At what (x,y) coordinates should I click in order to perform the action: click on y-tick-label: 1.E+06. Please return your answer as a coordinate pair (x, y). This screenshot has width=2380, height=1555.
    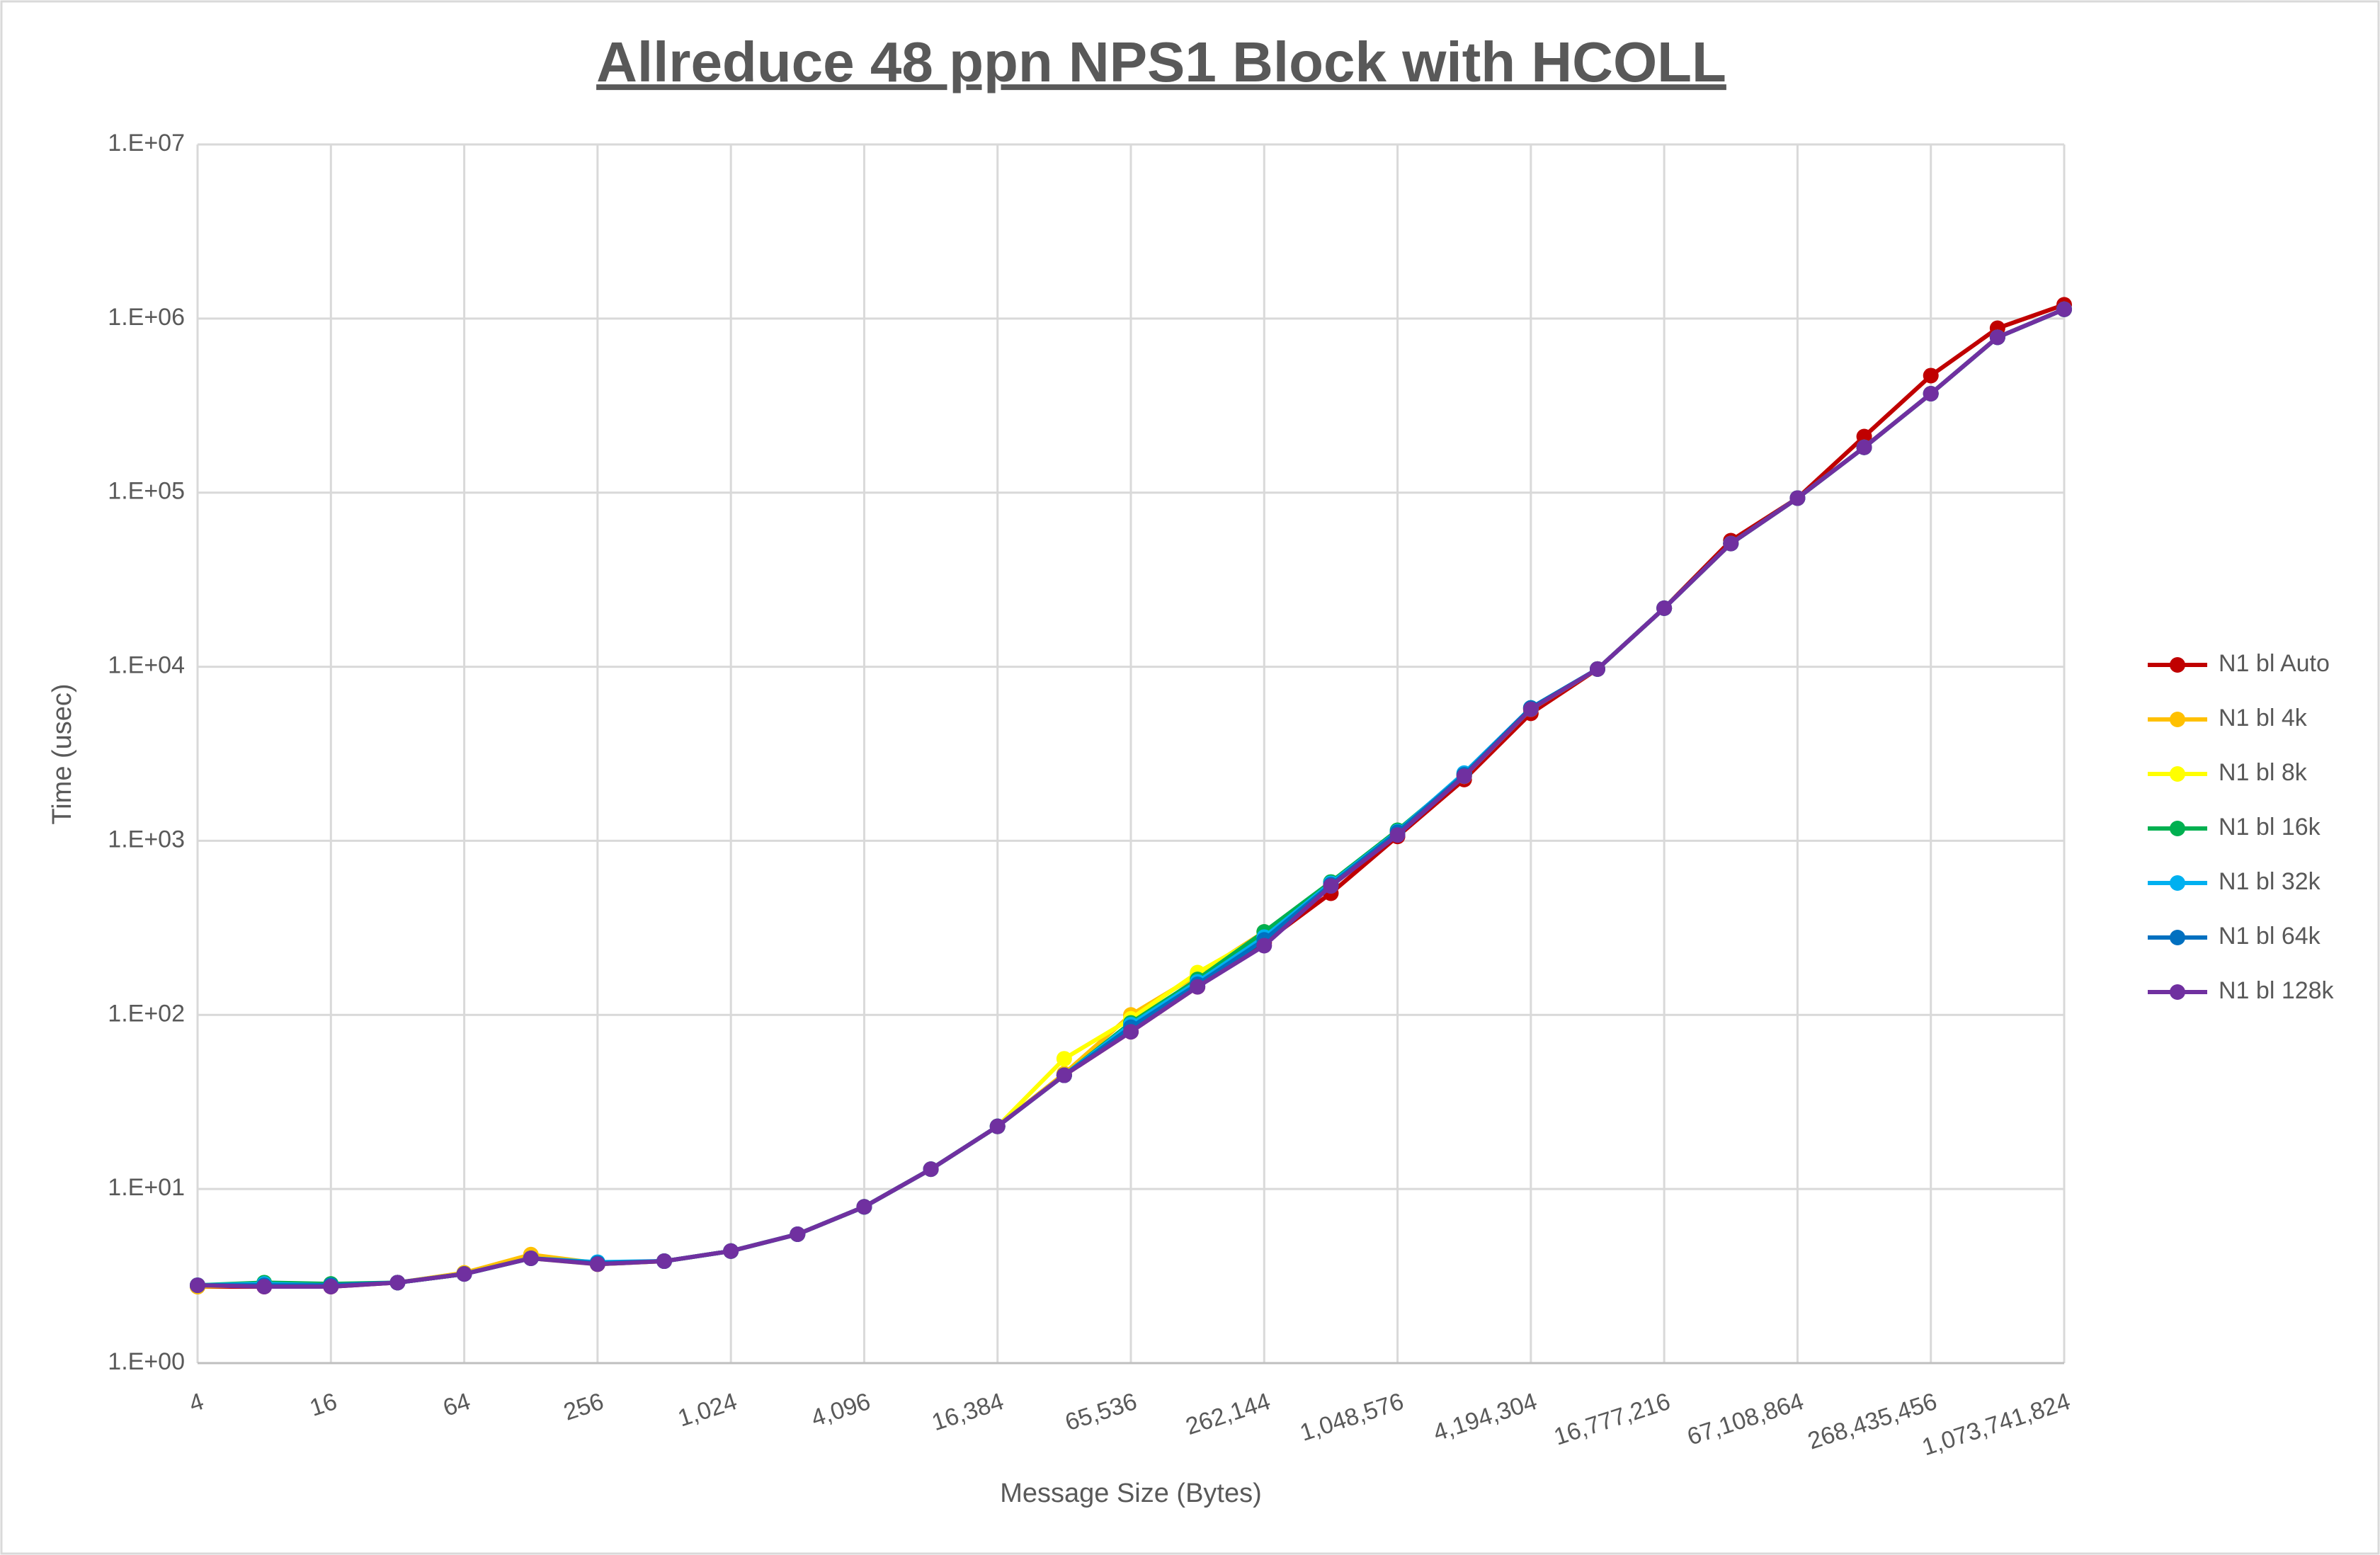
    Looking at the image, I should click on (146, 317).